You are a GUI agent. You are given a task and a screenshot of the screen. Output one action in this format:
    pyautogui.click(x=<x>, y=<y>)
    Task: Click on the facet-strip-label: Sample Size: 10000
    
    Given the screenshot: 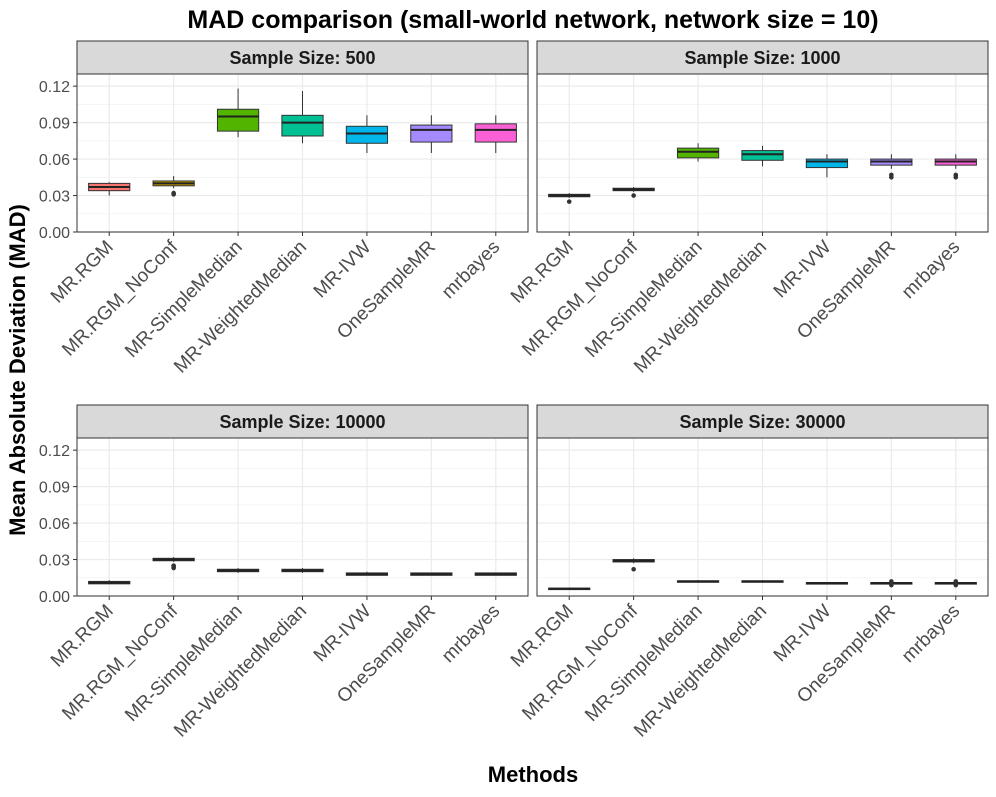 What is the action you would take?
    pyautogui.click(x=302, y=422)
    